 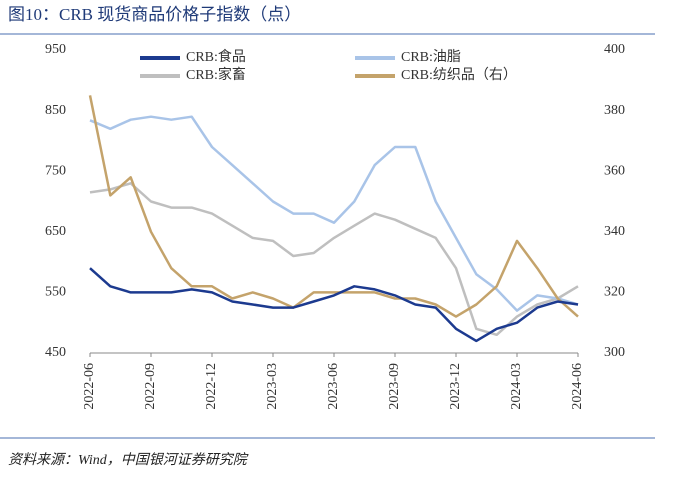 What do you see at coordinates (614, 352) in the screenshot?
I see `y2-tick-label: 300` at bounding box center [614, 352].